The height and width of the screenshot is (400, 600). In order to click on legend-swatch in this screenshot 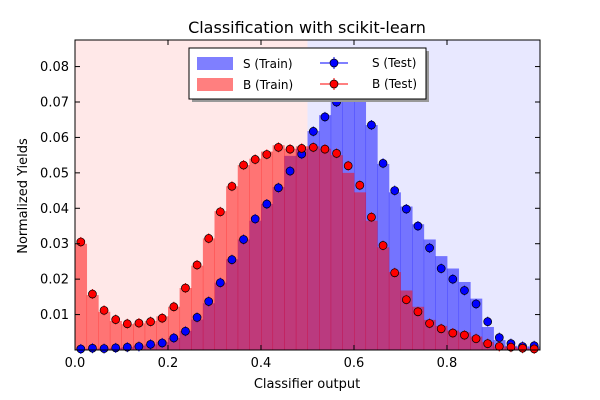, I will do `click(215, 63)`.